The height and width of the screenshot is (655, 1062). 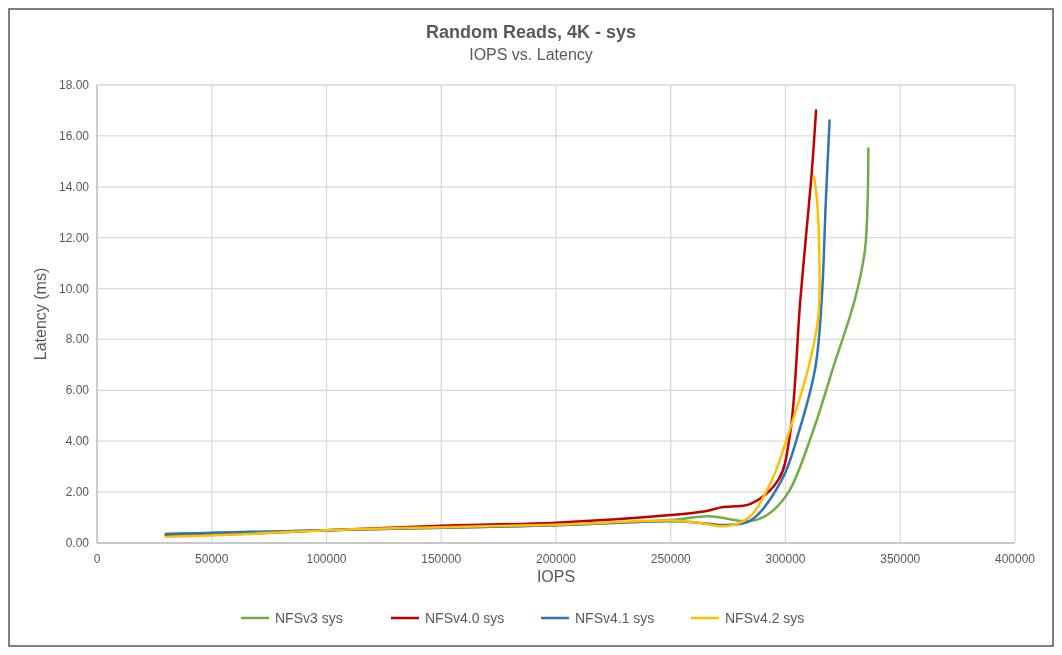 I want to click on legend-label: NFSv4.1 sys, so click(x=615, y=618).